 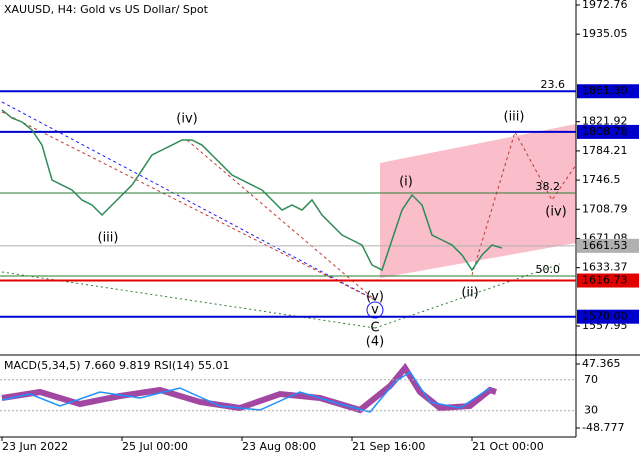 I want to click on y-tick-label: 47.365, so click(x=601, y=363).